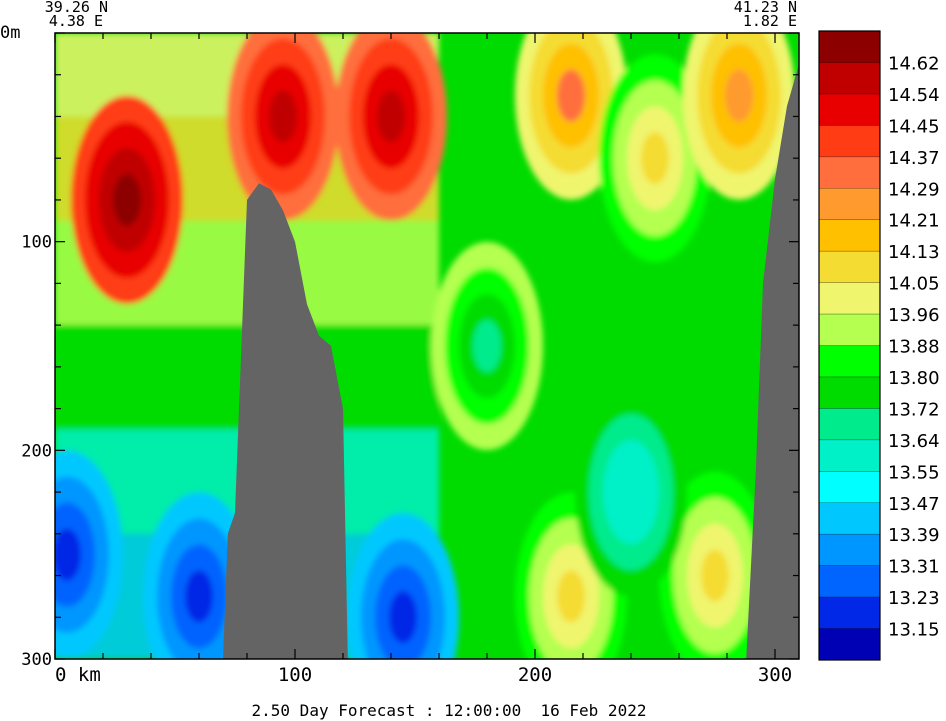 The width and height of the screenshot is (946, 721). I want to click on colorbar-label: 13.55, so click(914, 472).